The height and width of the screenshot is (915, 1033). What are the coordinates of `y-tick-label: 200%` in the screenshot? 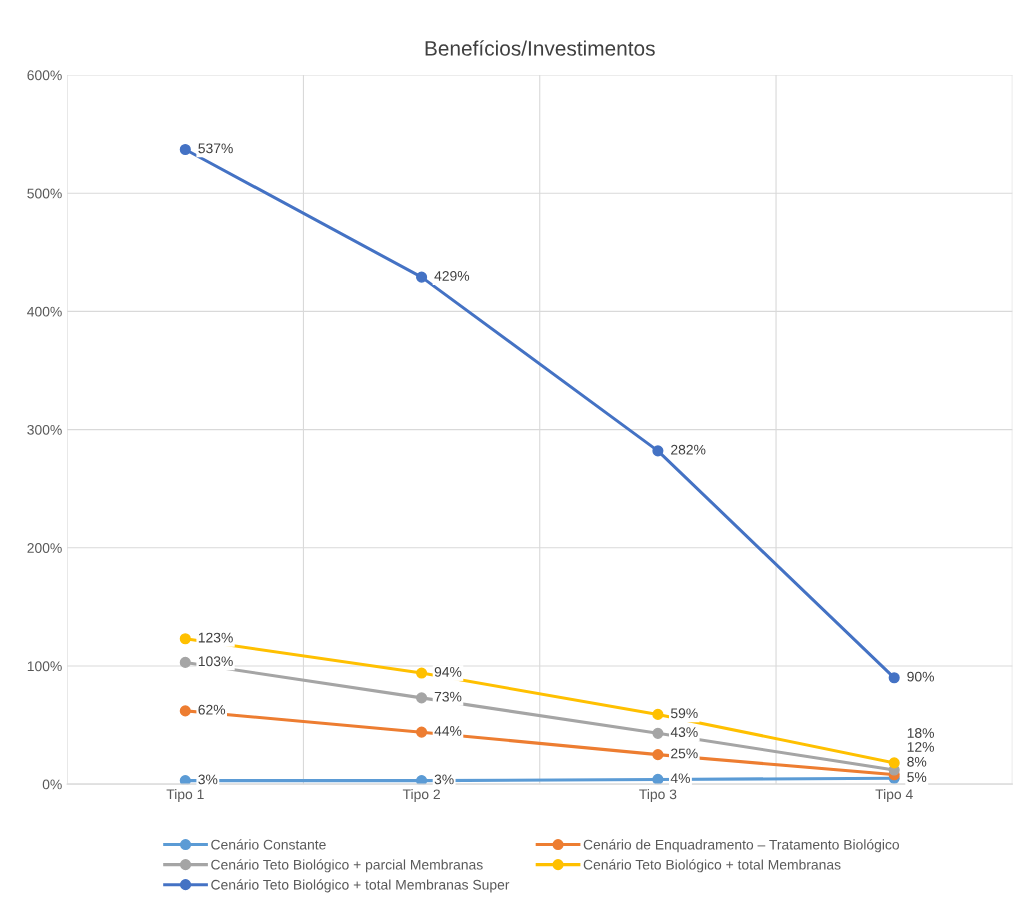 It's located at (44, 548).